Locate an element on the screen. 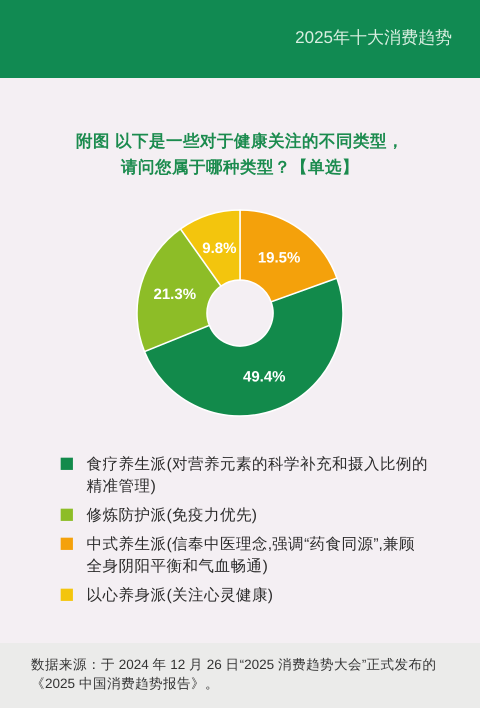  data-label: 49.4% is located at coordinates (264, 377).